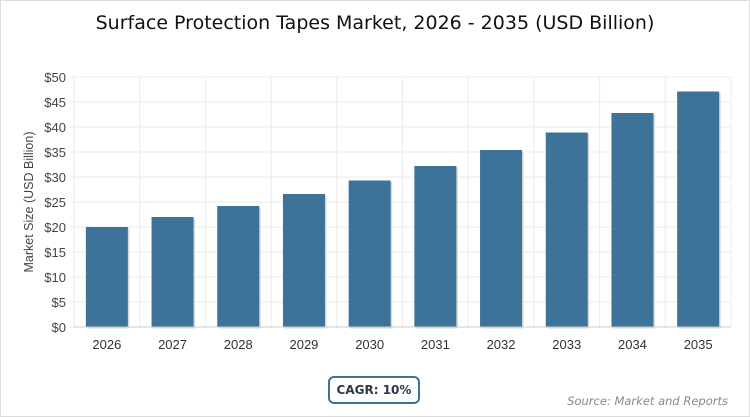  What do you see at coordinates (647, 401) in the screenshot?
I see `source-note: Source: Market and Reports` at bounding box center [647, 401].